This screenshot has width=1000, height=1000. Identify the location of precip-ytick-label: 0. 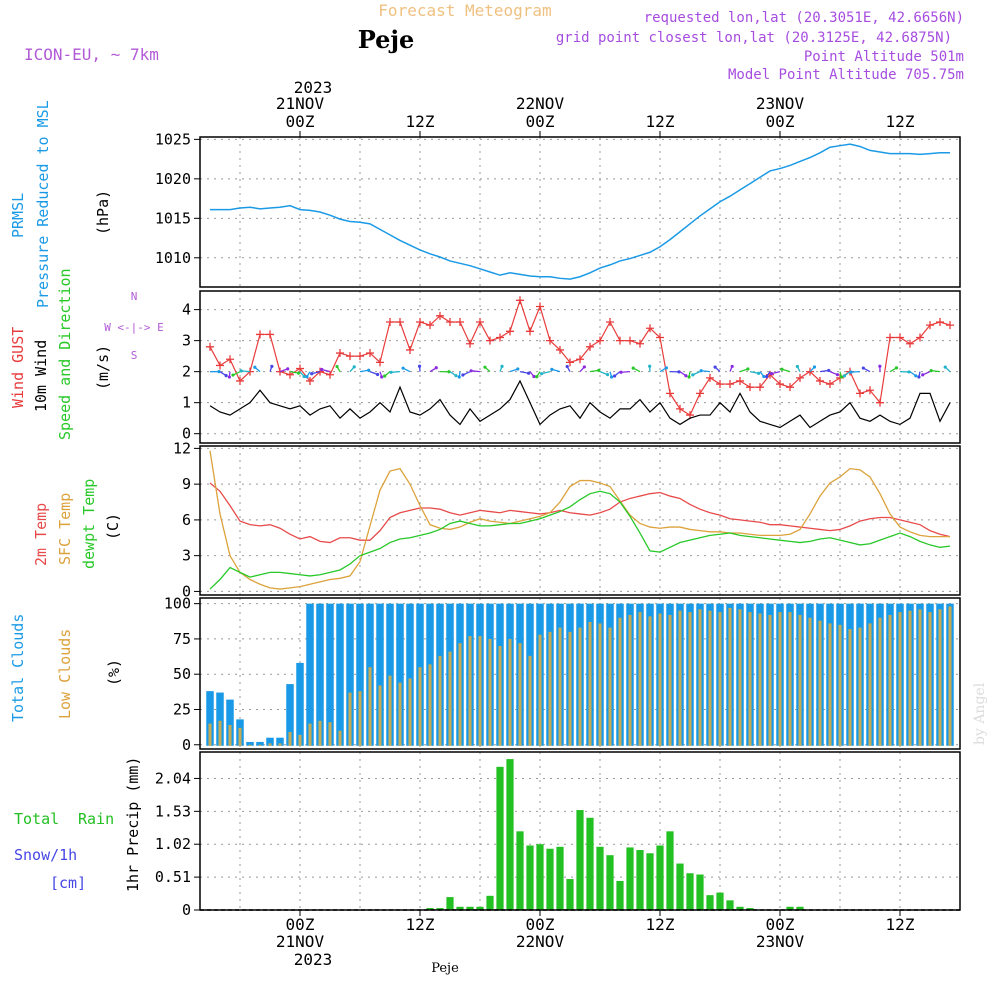
(186, 910).